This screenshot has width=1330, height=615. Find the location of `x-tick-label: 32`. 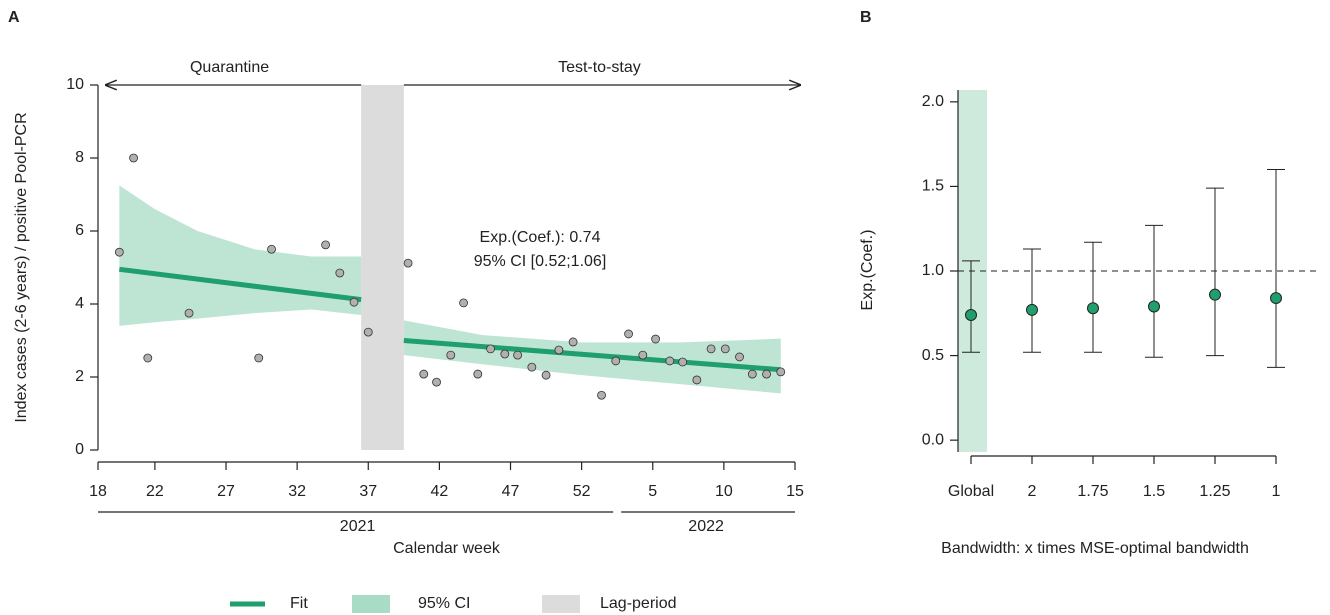

x-tick-label: 32 is located at coordinates (297, 491).